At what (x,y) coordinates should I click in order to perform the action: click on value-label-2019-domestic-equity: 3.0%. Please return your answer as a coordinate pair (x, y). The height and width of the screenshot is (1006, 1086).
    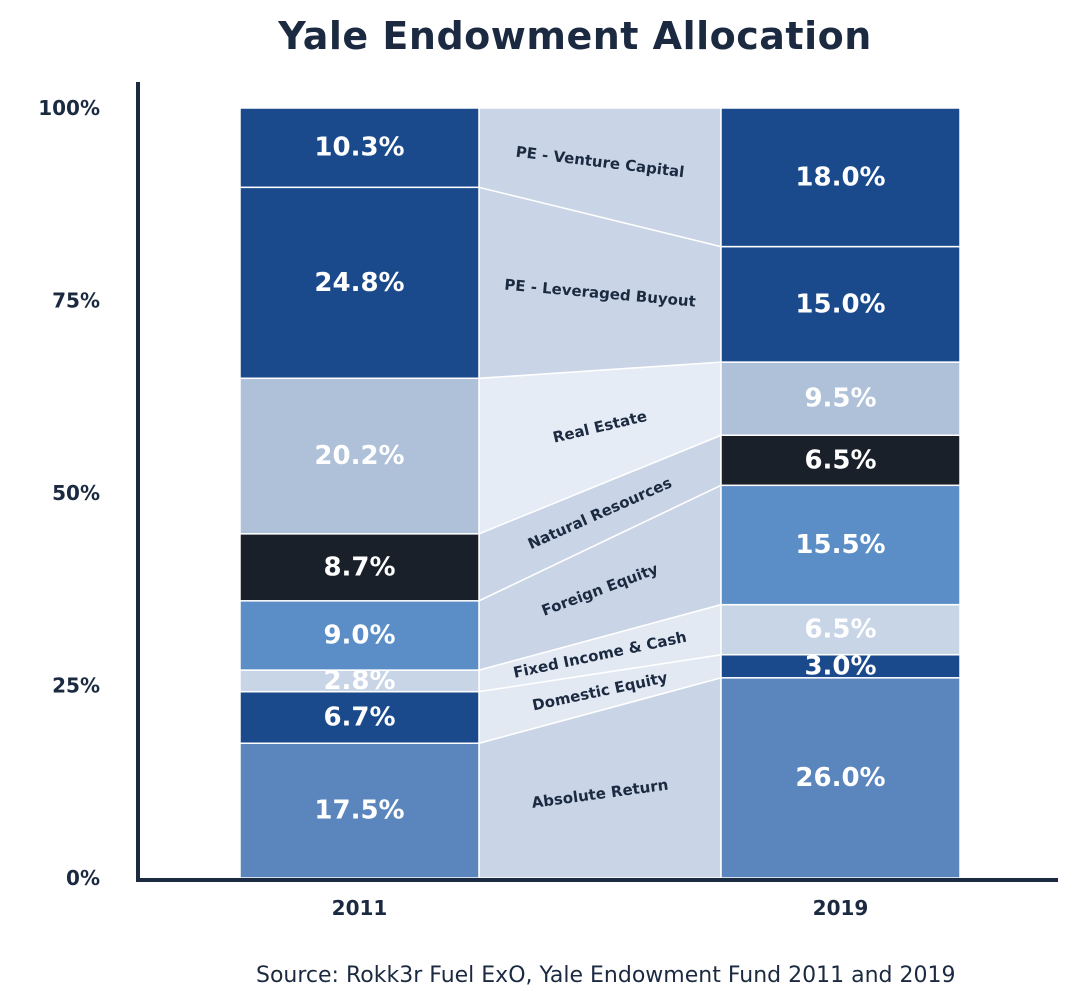
    Looking at the image, I should click on (840, 666).